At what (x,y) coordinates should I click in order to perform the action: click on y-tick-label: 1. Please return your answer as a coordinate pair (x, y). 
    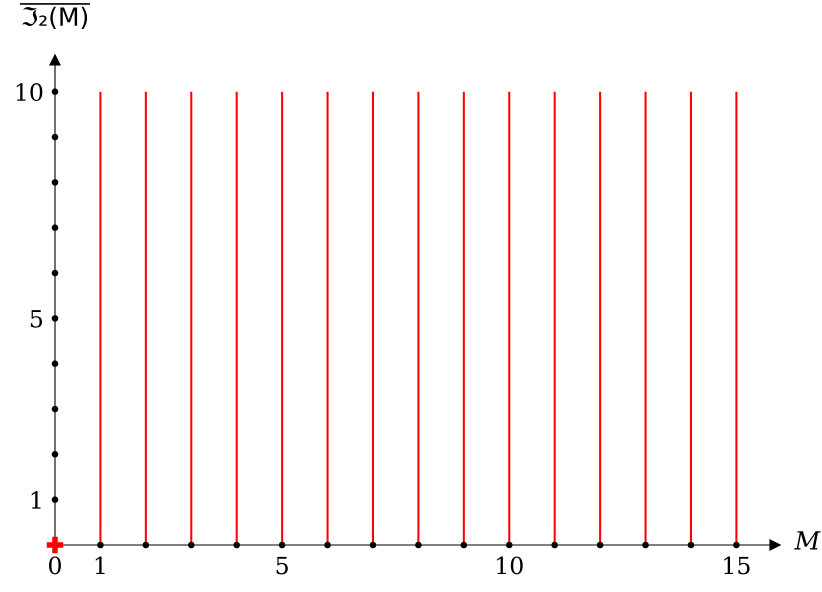
    Looking at the image, I should click on (36, 500).